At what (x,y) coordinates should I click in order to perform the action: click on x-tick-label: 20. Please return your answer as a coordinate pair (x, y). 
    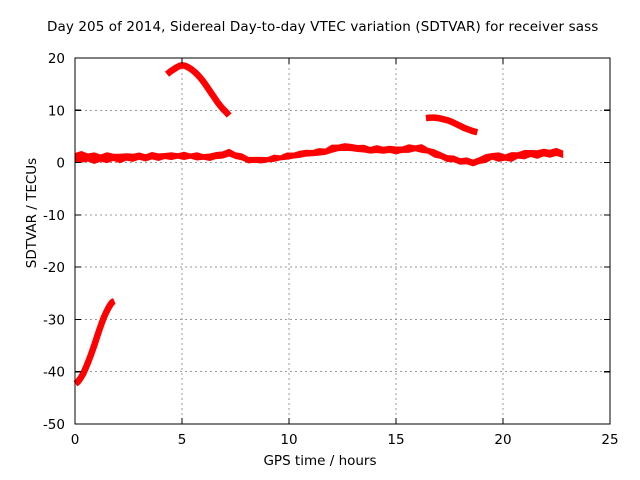
    Looking at the image, I should click on (502, 440).